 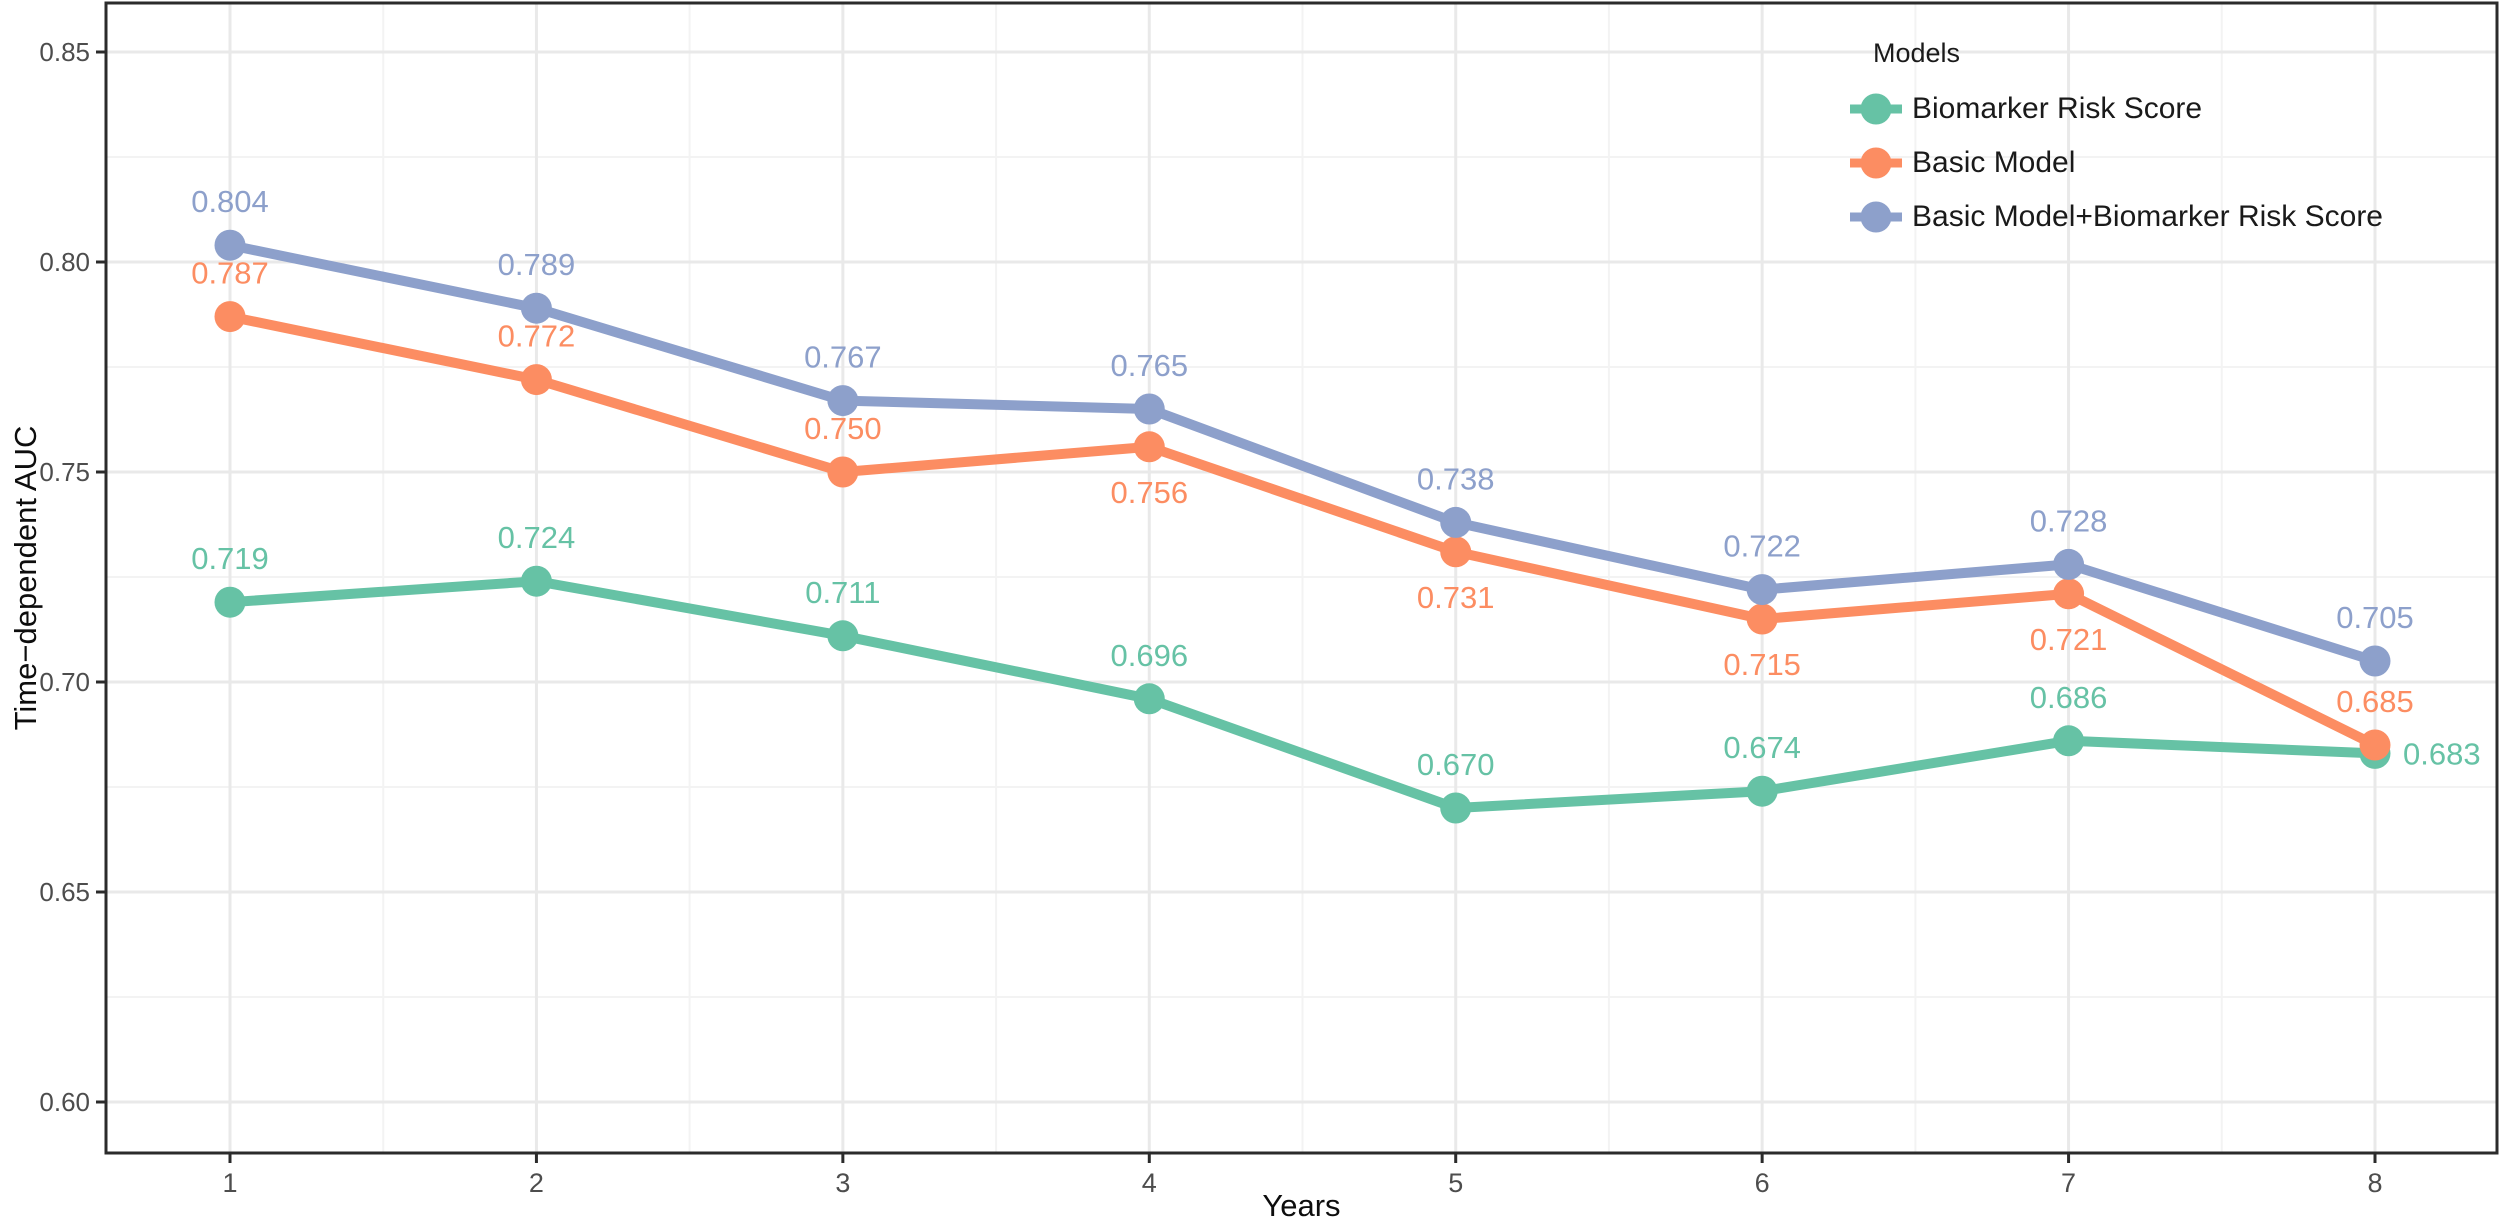 What do you see at coordinates (64, 892) in the screenshot?
I see `y-tick-label: 0.65` at bounding box center [64, 892].